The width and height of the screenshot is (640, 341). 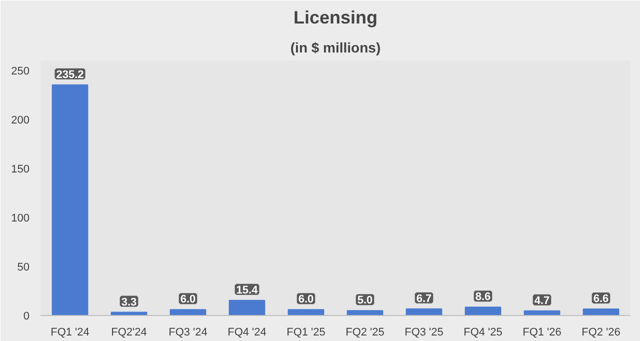 What do you see at coordinates (20, 218) in the screenshot?
I see `y-tick-label: 100` at bounding box center [20, 218].